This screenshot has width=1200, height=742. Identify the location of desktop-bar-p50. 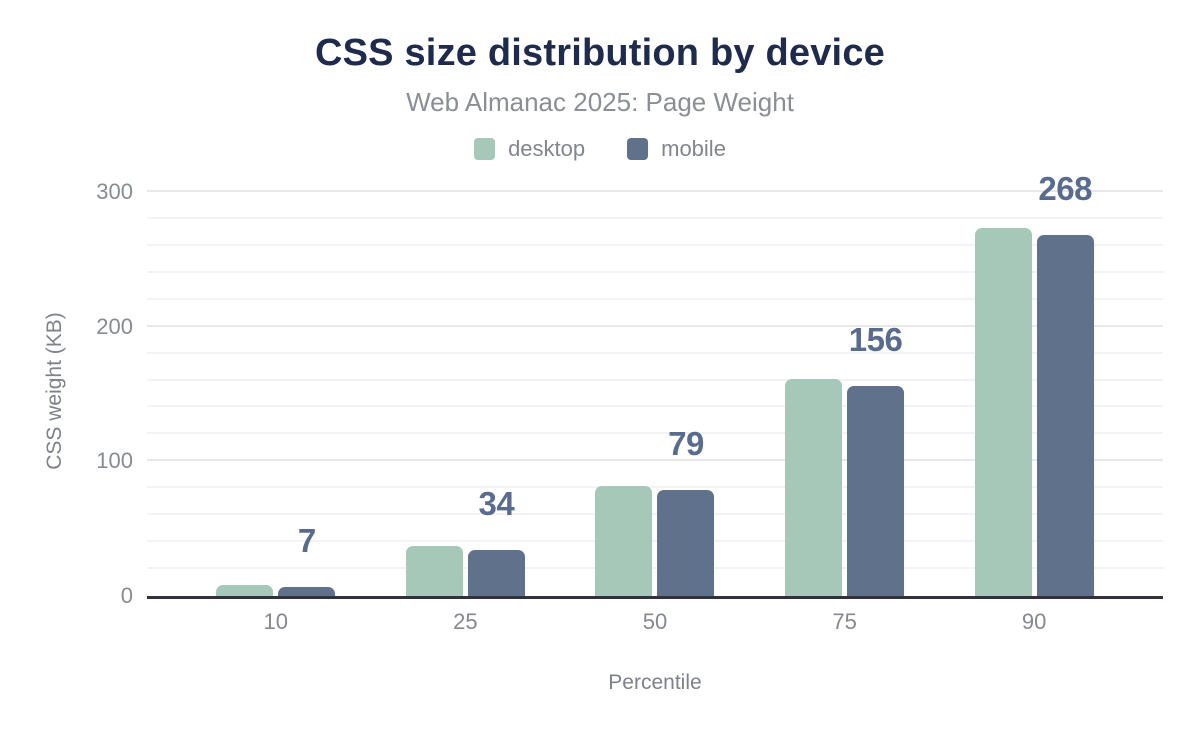
(624, 540).